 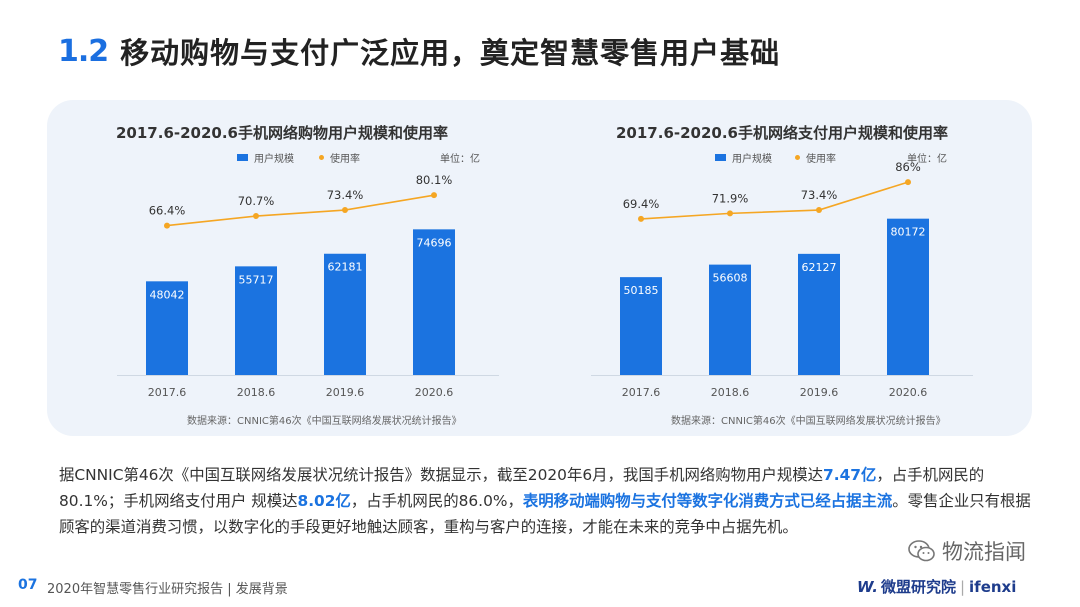 I want to click on brand-cn: 微盟研究院, so click(x=918, y=587).